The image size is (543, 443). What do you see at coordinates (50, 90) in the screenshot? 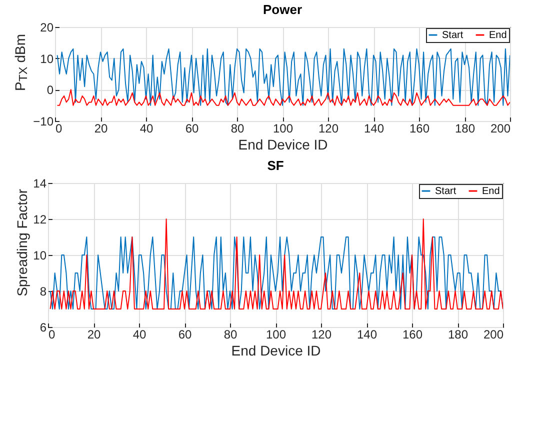
I see `y-tick-label: 0` at bounding box center [50, 90].